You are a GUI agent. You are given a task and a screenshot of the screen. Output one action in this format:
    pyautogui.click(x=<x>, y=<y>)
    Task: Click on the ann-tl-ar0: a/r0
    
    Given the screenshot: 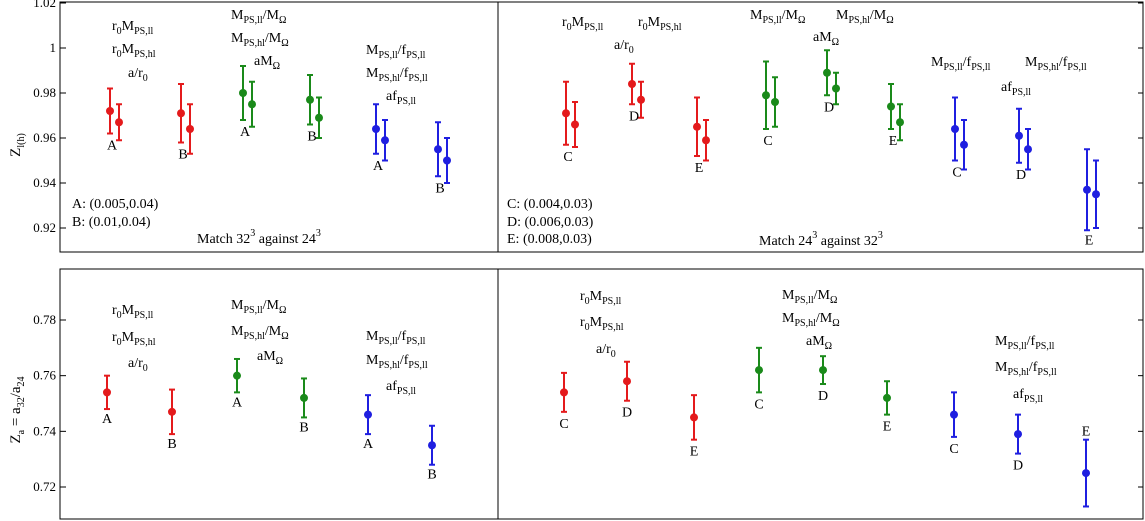 What is the action you would take?
    pyautogui.click(x=138, y=75)
    